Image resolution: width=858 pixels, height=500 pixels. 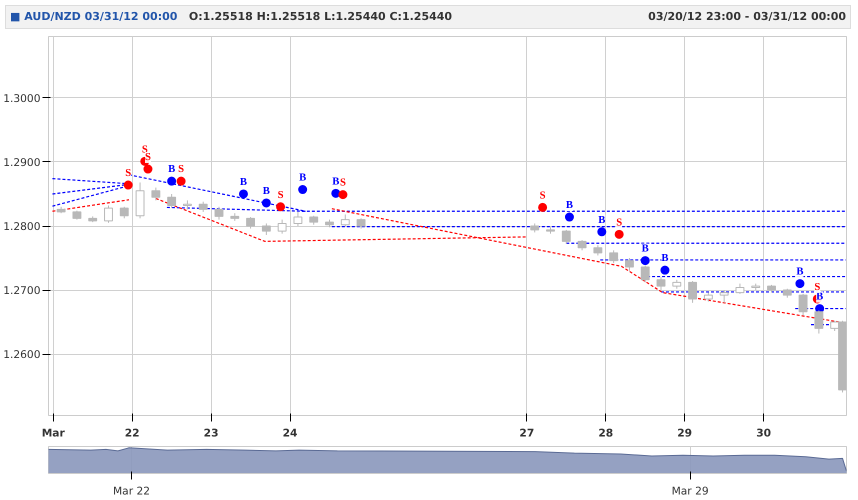 What do you see at coordinates (290, 433) in the screenshot?
I see `x-tick-label: 24` at bounding box center [290, 433].